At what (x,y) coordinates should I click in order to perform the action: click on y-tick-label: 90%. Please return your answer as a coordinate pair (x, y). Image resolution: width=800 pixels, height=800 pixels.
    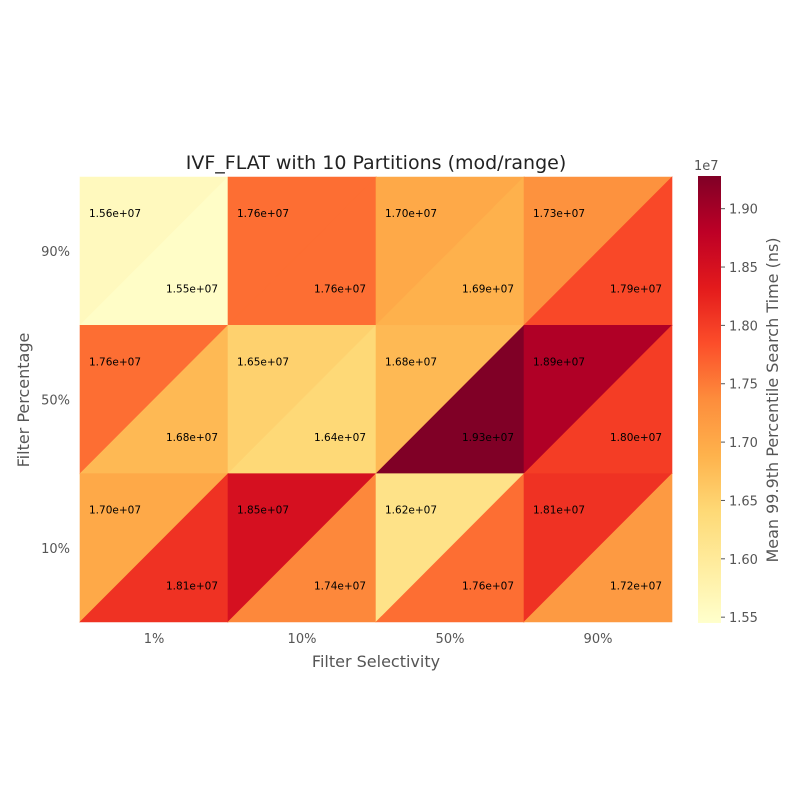
    Looking at the image, I should click on (55, 252).